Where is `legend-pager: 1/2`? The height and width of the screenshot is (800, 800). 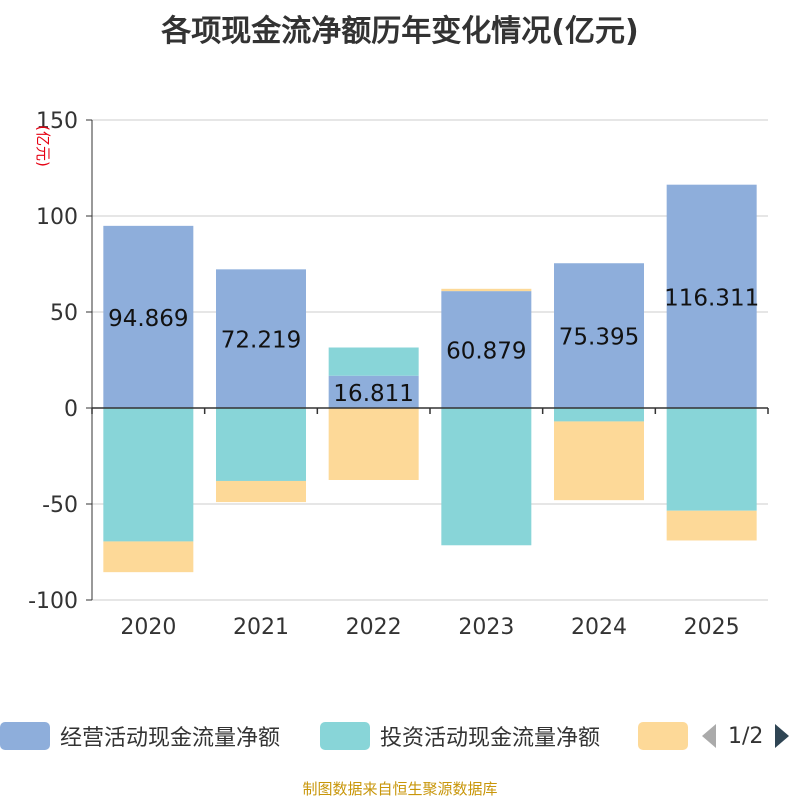
legend-pager: 1/2 is located at coordinates (745, 736).